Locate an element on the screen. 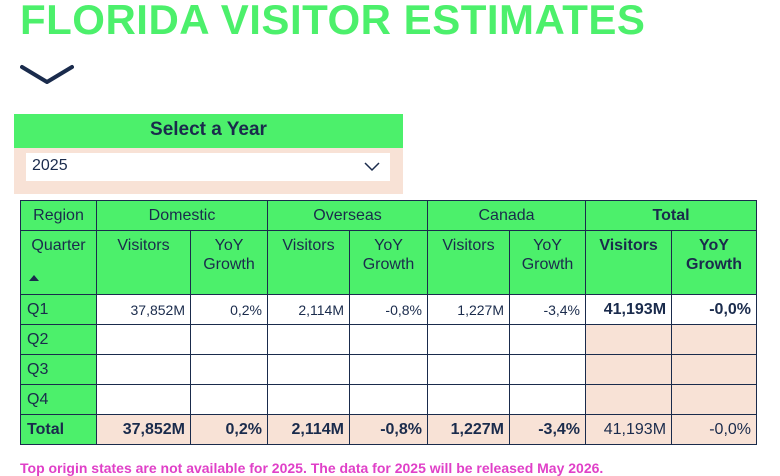  row-label: Q3 is located at coordinates (58, 369).